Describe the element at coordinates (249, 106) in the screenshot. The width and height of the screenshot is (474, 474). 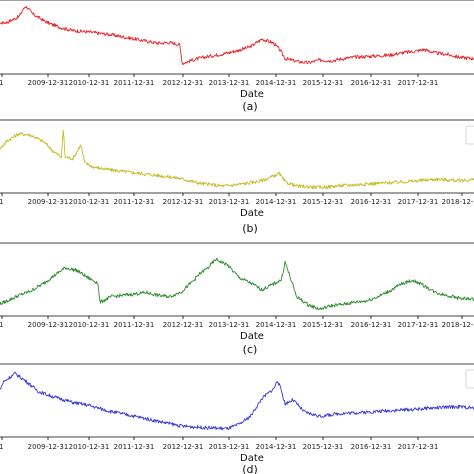
I see `panel-caption: (a)` at that location.